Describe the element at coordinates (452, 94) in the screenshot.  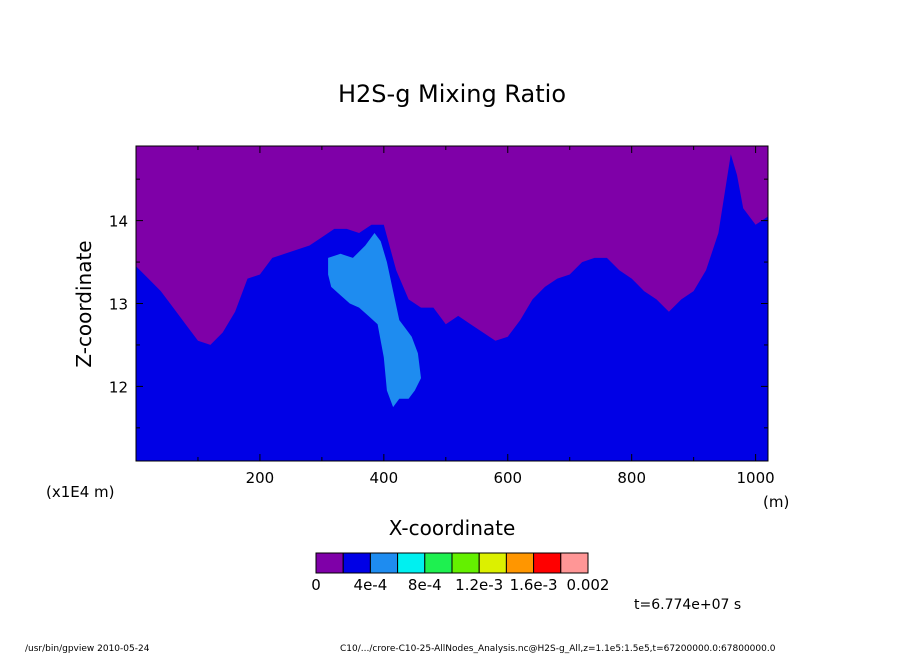
I see `chart-title: H2S-g Mixing Ratio` at that location.